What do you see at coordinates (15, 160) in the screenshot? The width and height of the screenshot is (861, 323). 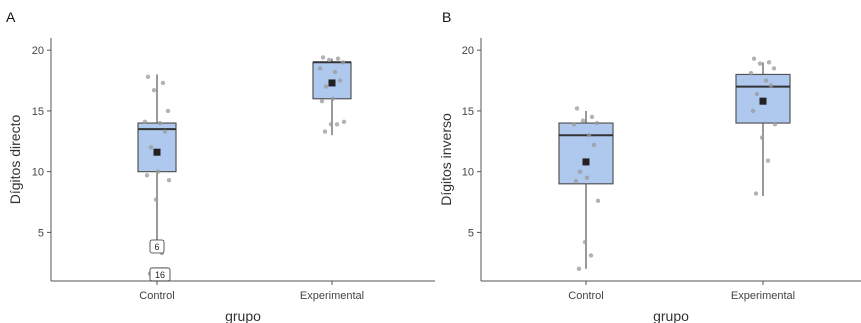 I see `y-axis-title: Dígitos directo` at bounding box center [15, 160].